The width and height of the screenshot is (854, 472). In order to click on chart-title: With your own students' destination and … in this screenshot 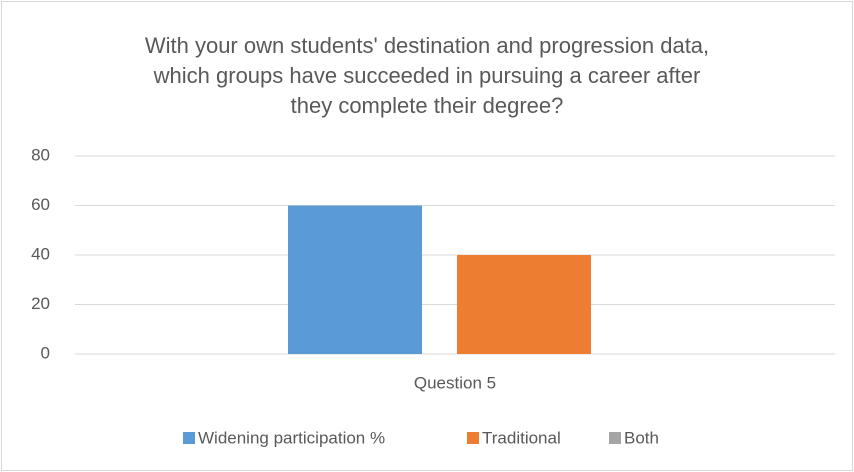, I will do `click(427, 45)`.